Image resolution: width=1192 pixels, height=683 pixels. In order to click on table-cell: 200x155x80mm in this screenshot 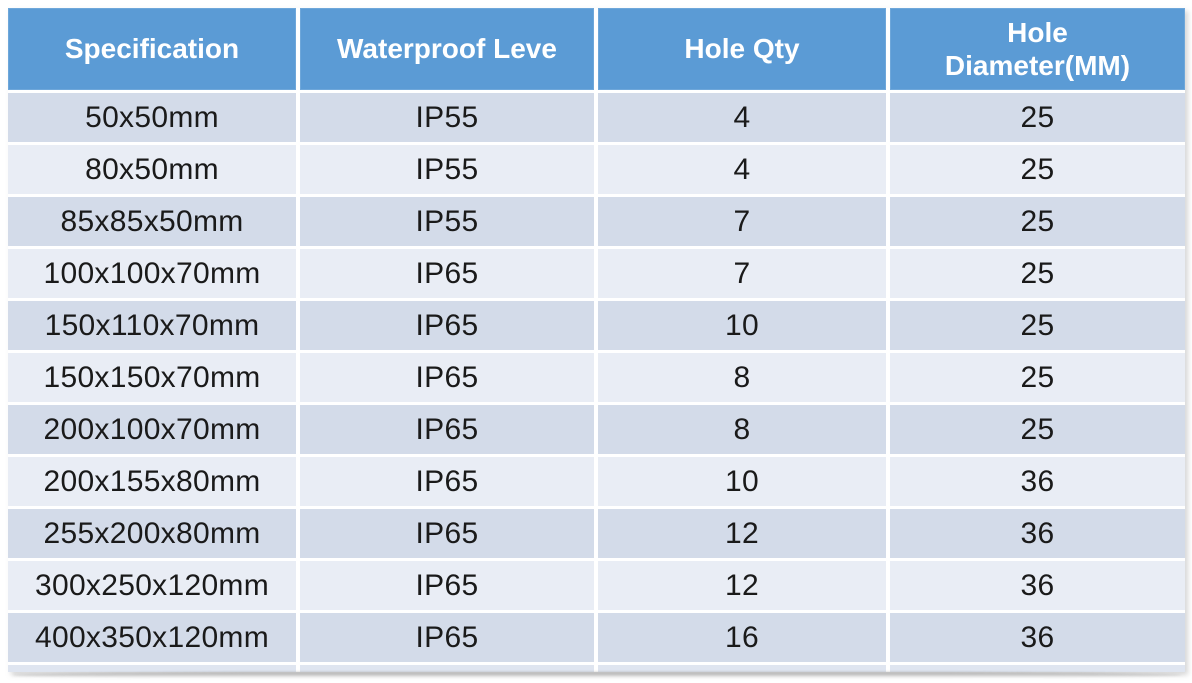, I will do `click(152, 481)`.